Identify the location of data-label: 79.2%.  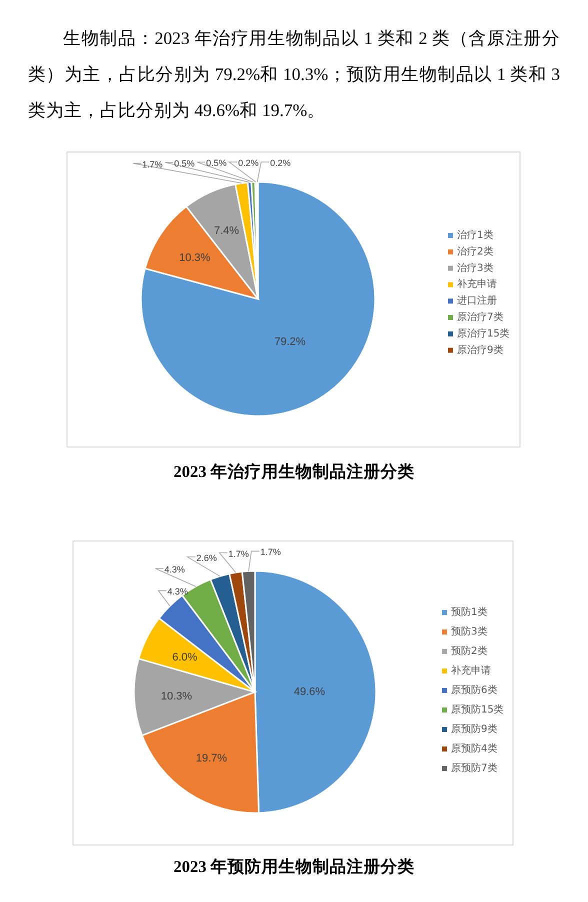
(290, 342).